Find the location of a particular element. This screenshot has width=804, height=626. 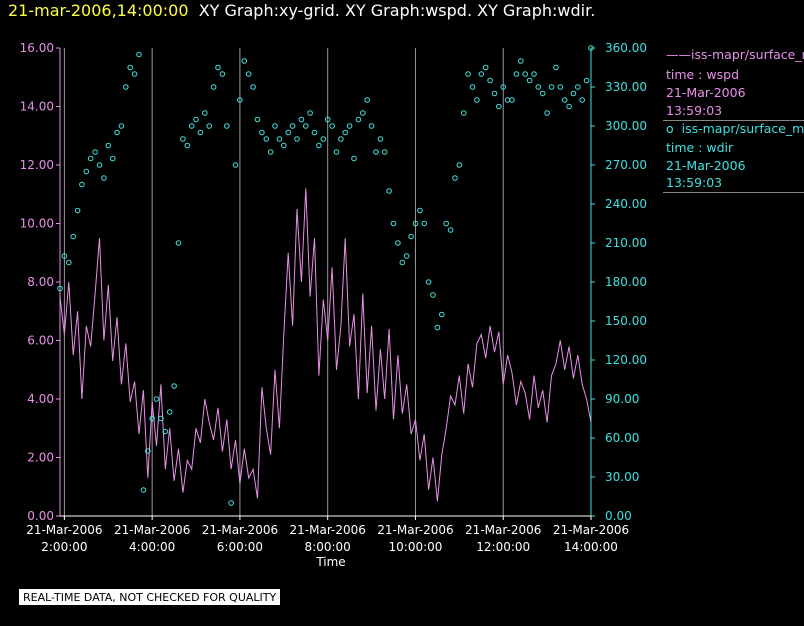

legend-wspd-line-marker: —— is located at coordinates (678, 54).